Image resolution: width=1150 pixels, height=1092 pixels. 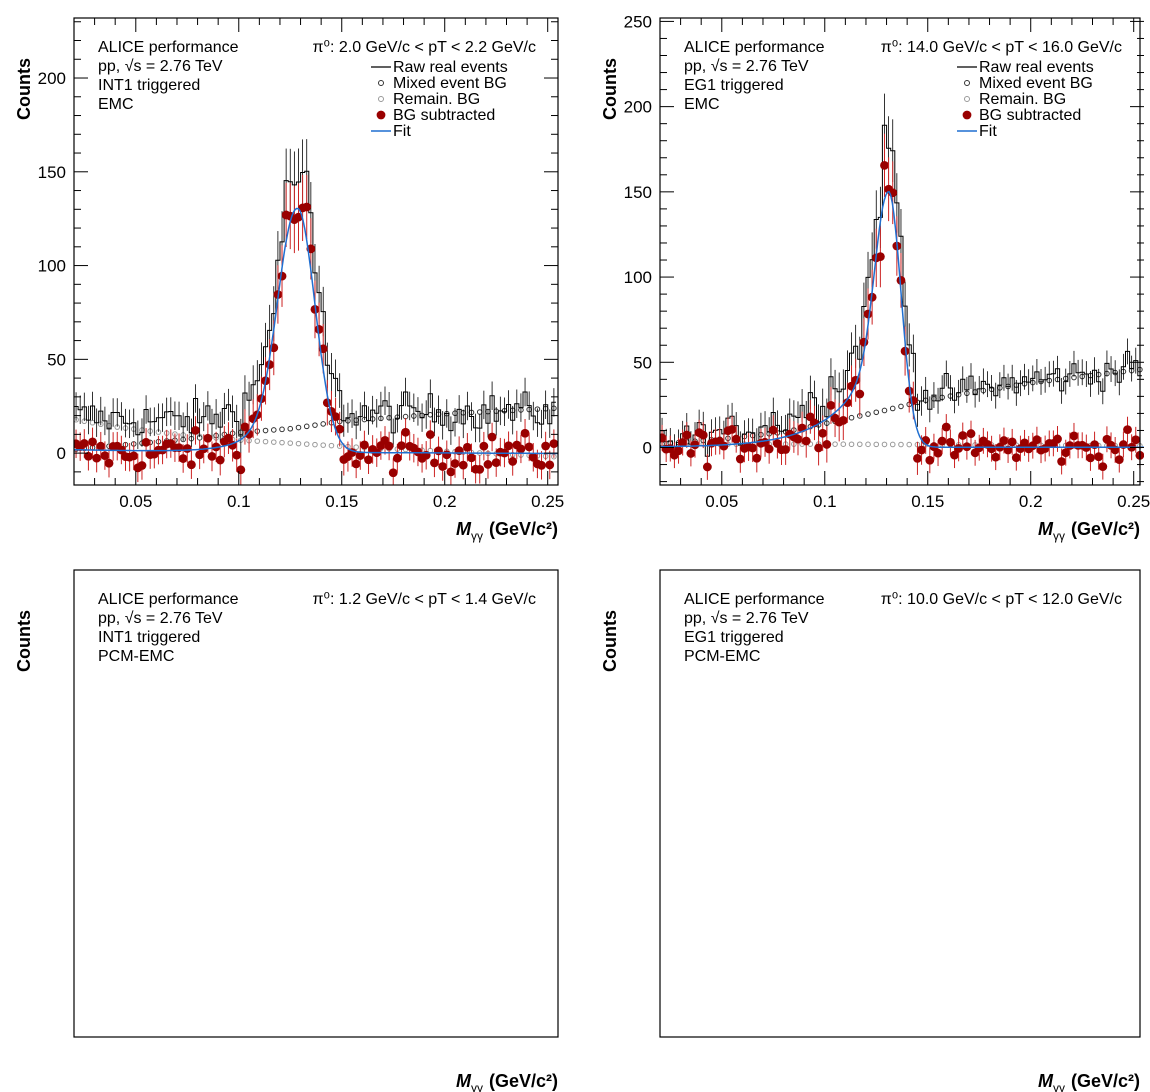 What do you see at coordinates (61, 453) in the screenshot?
I see `y-tick-label: 0` at bounding box center [61, 453].